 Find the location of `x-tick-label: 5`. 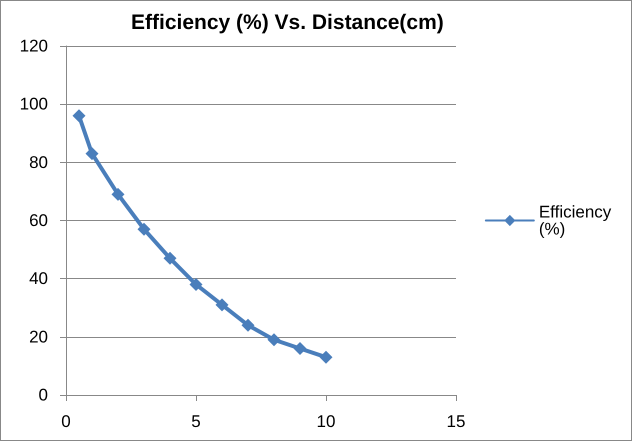

x-tick-label: 5 is located at coordinates (196, 421).